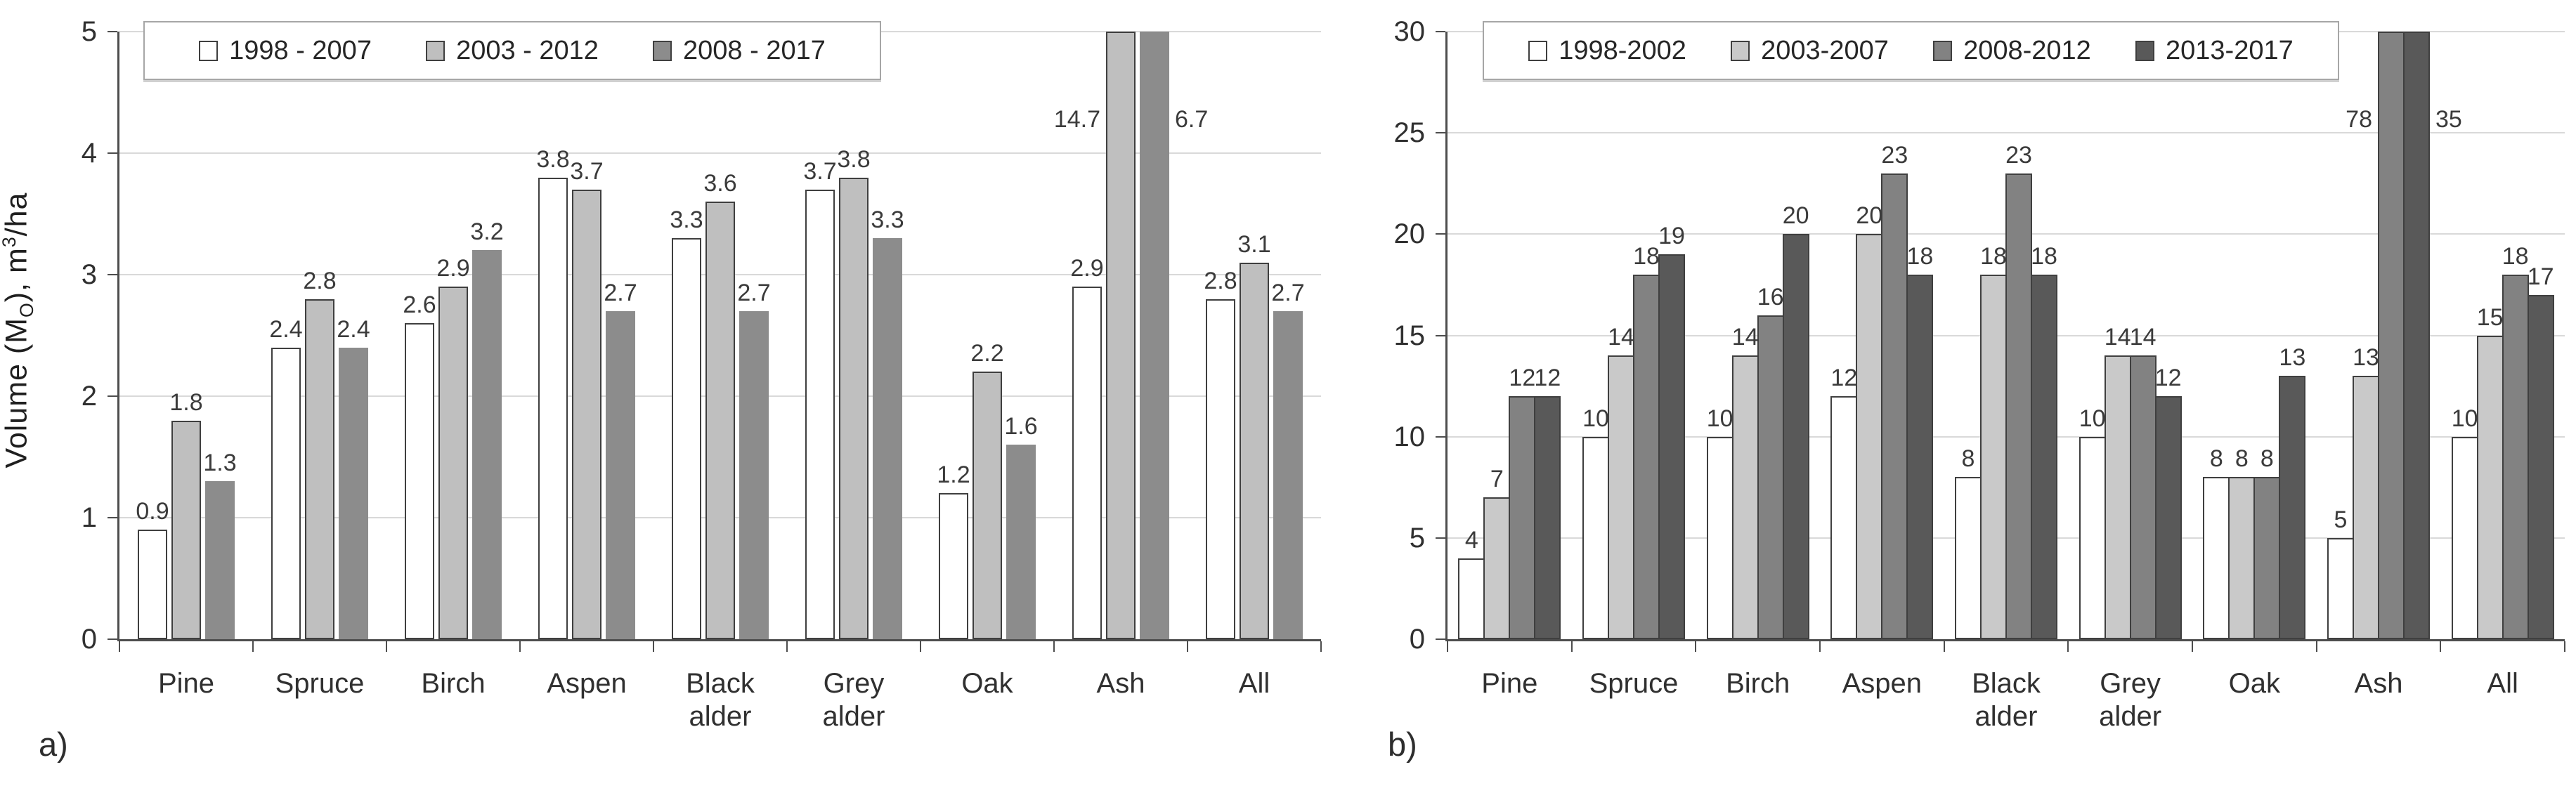 Image resolution: width=2576 pixels, height=786 pixels. Describe the element at coordinates (2168, 518) in the screenshot. I see `bar-2013-2017-grey-alder` at that location.